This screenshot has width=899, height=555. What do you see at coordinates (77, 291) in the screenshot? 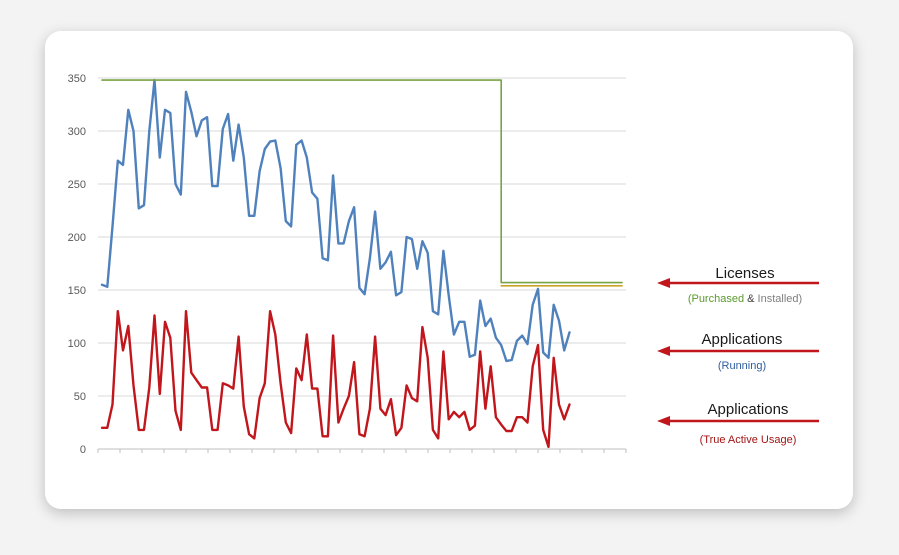
I see `y-tick-label: 150` at bounding box center [77, 291].